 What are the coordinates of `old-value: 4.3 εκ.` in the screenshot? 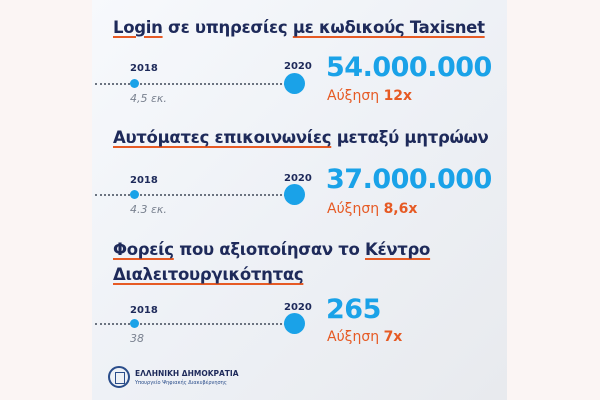 It's located at (148, 209).